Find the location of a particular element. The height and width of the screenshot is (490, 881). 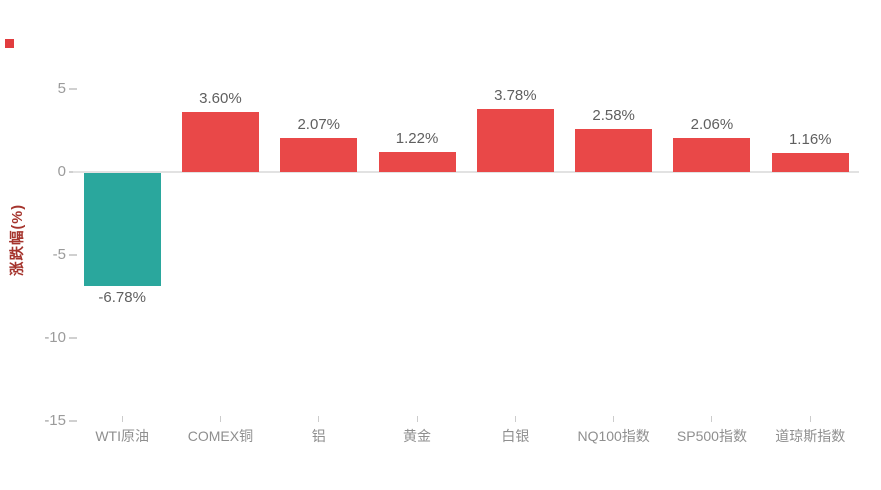

bar-value-label: 3.60% is located at coordinates (220, 99).